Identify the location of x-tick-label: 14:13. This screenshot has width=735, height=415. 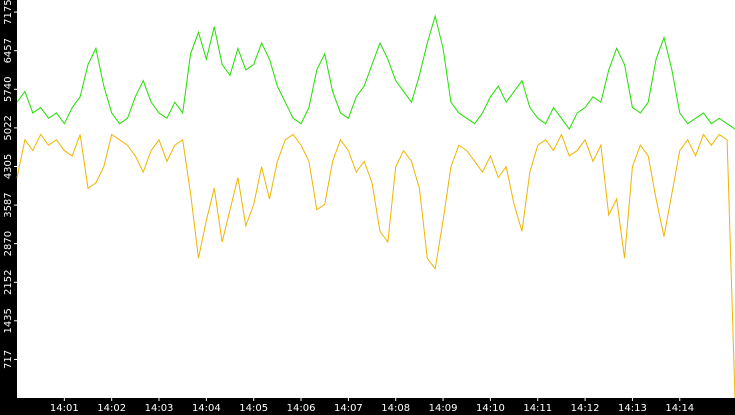
(632, 408).